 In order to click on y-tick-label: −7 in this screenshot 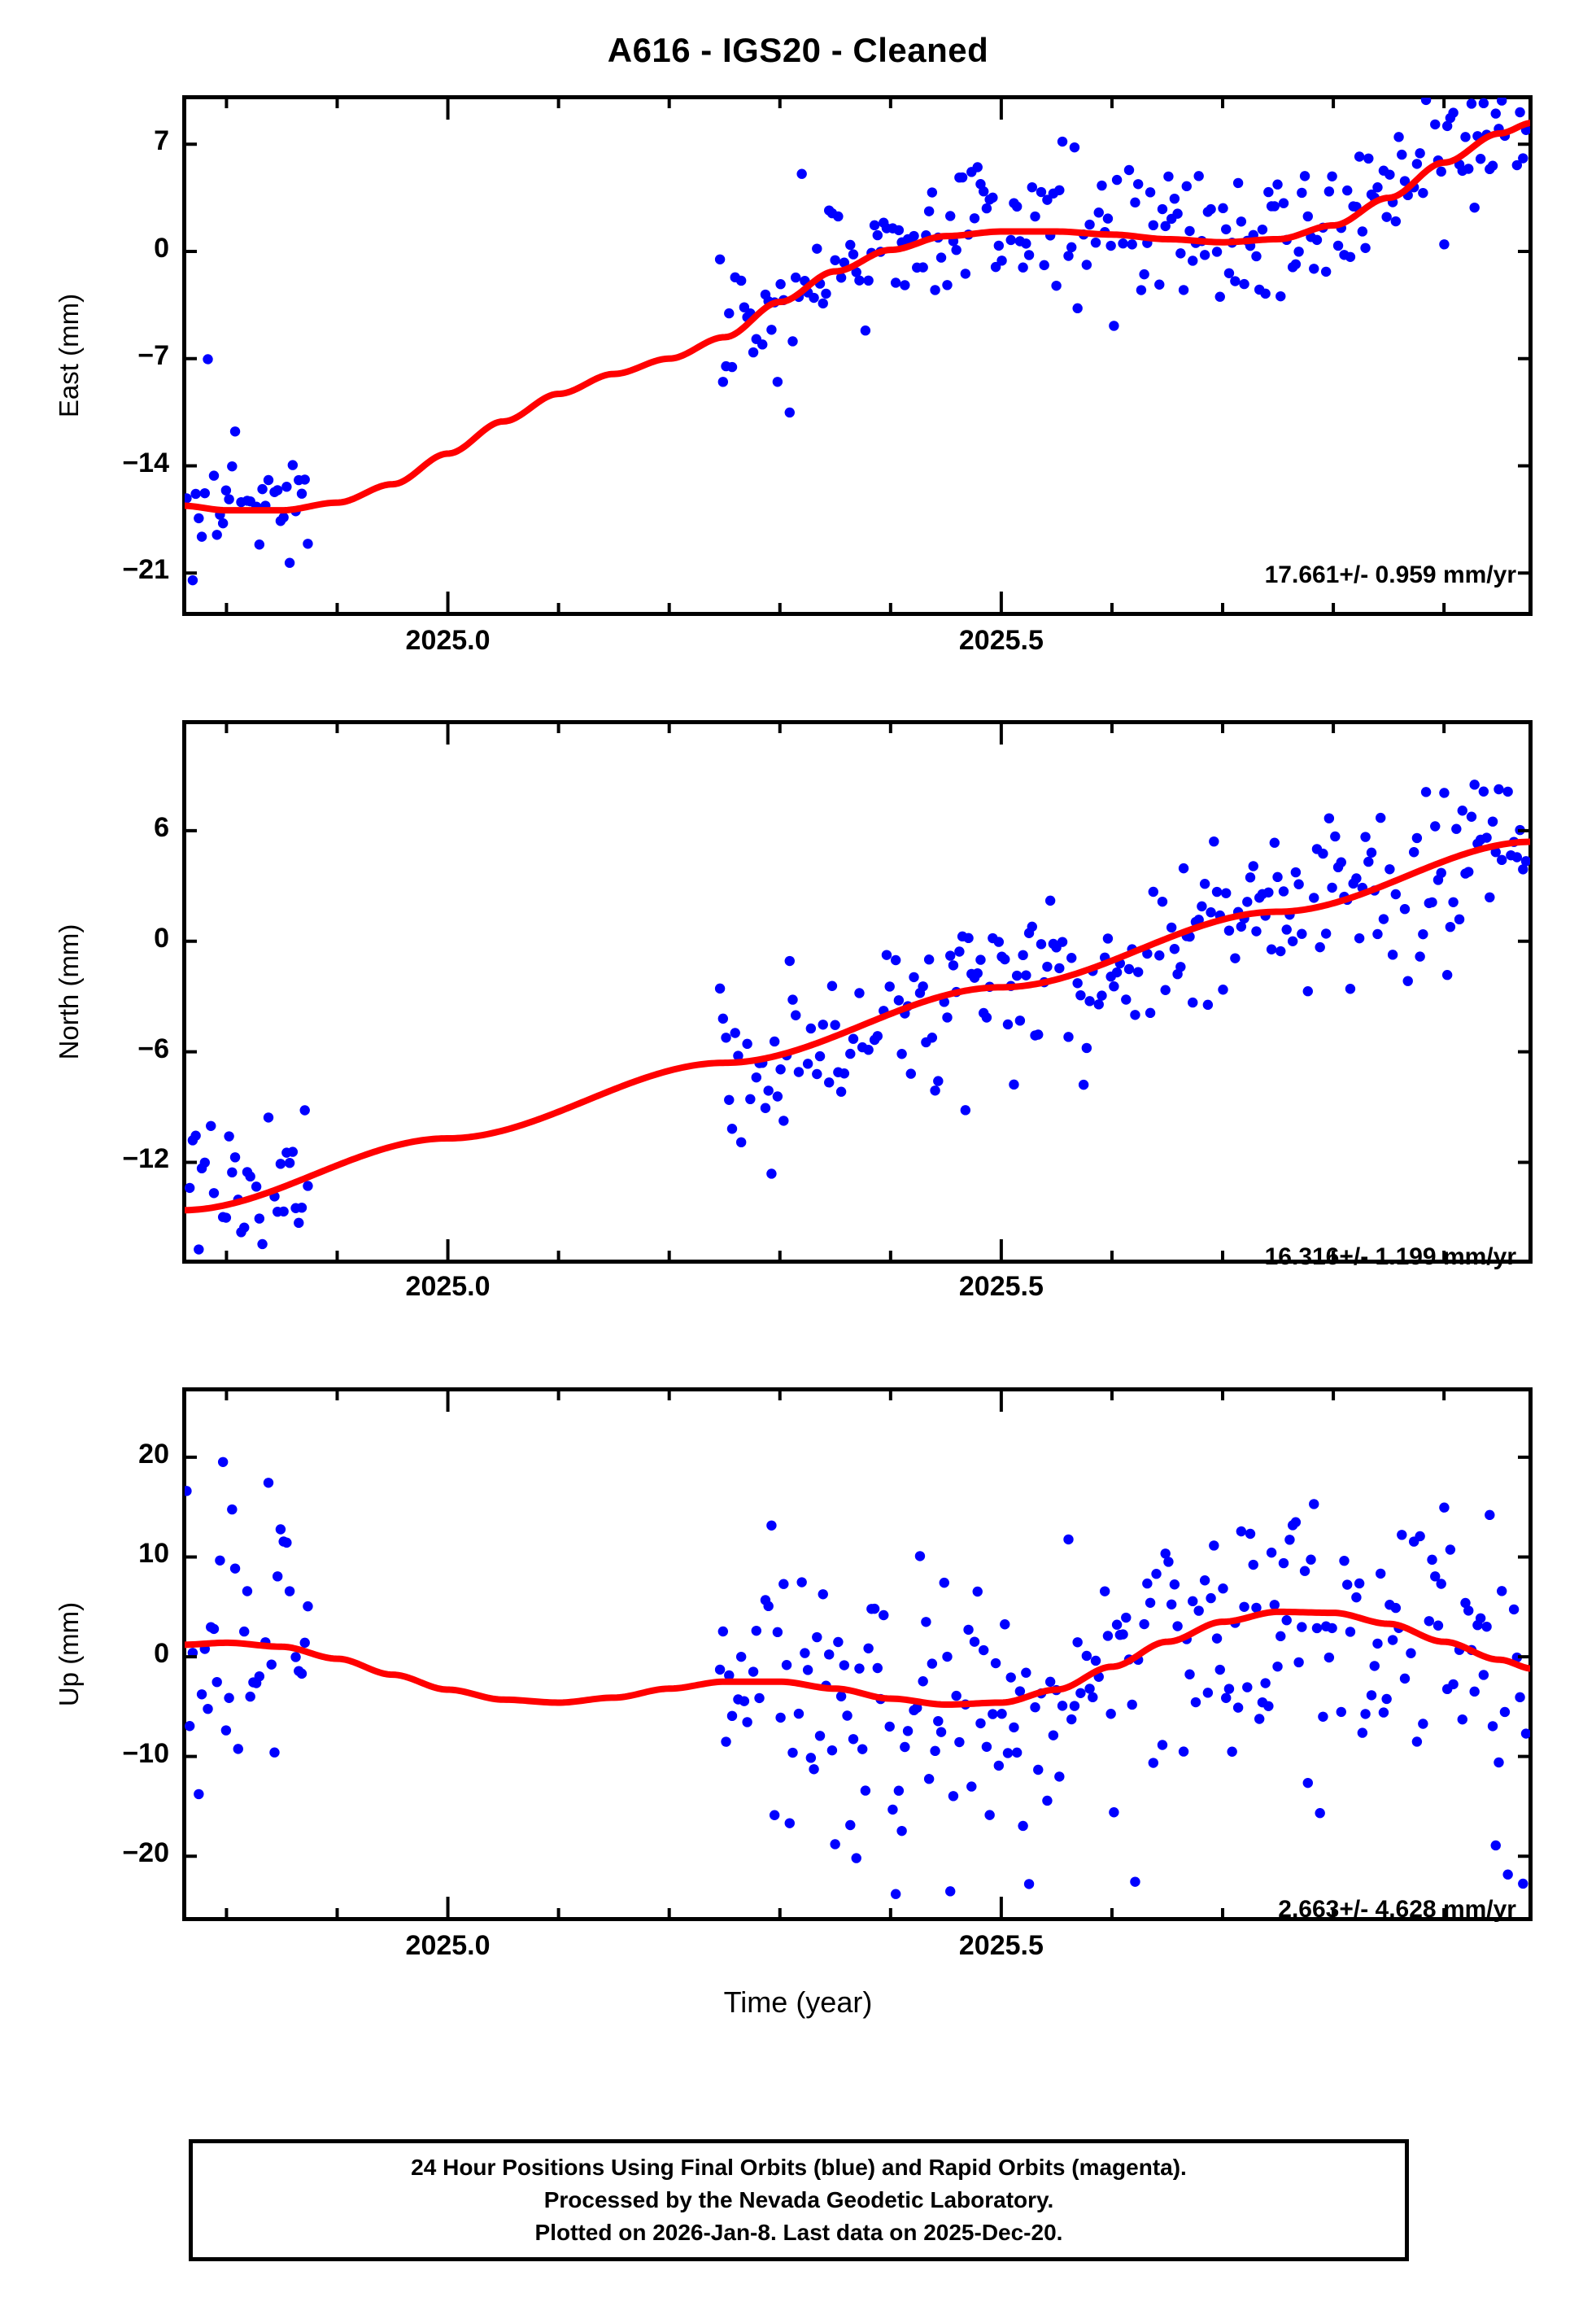, I will do `click(153, 355)`.